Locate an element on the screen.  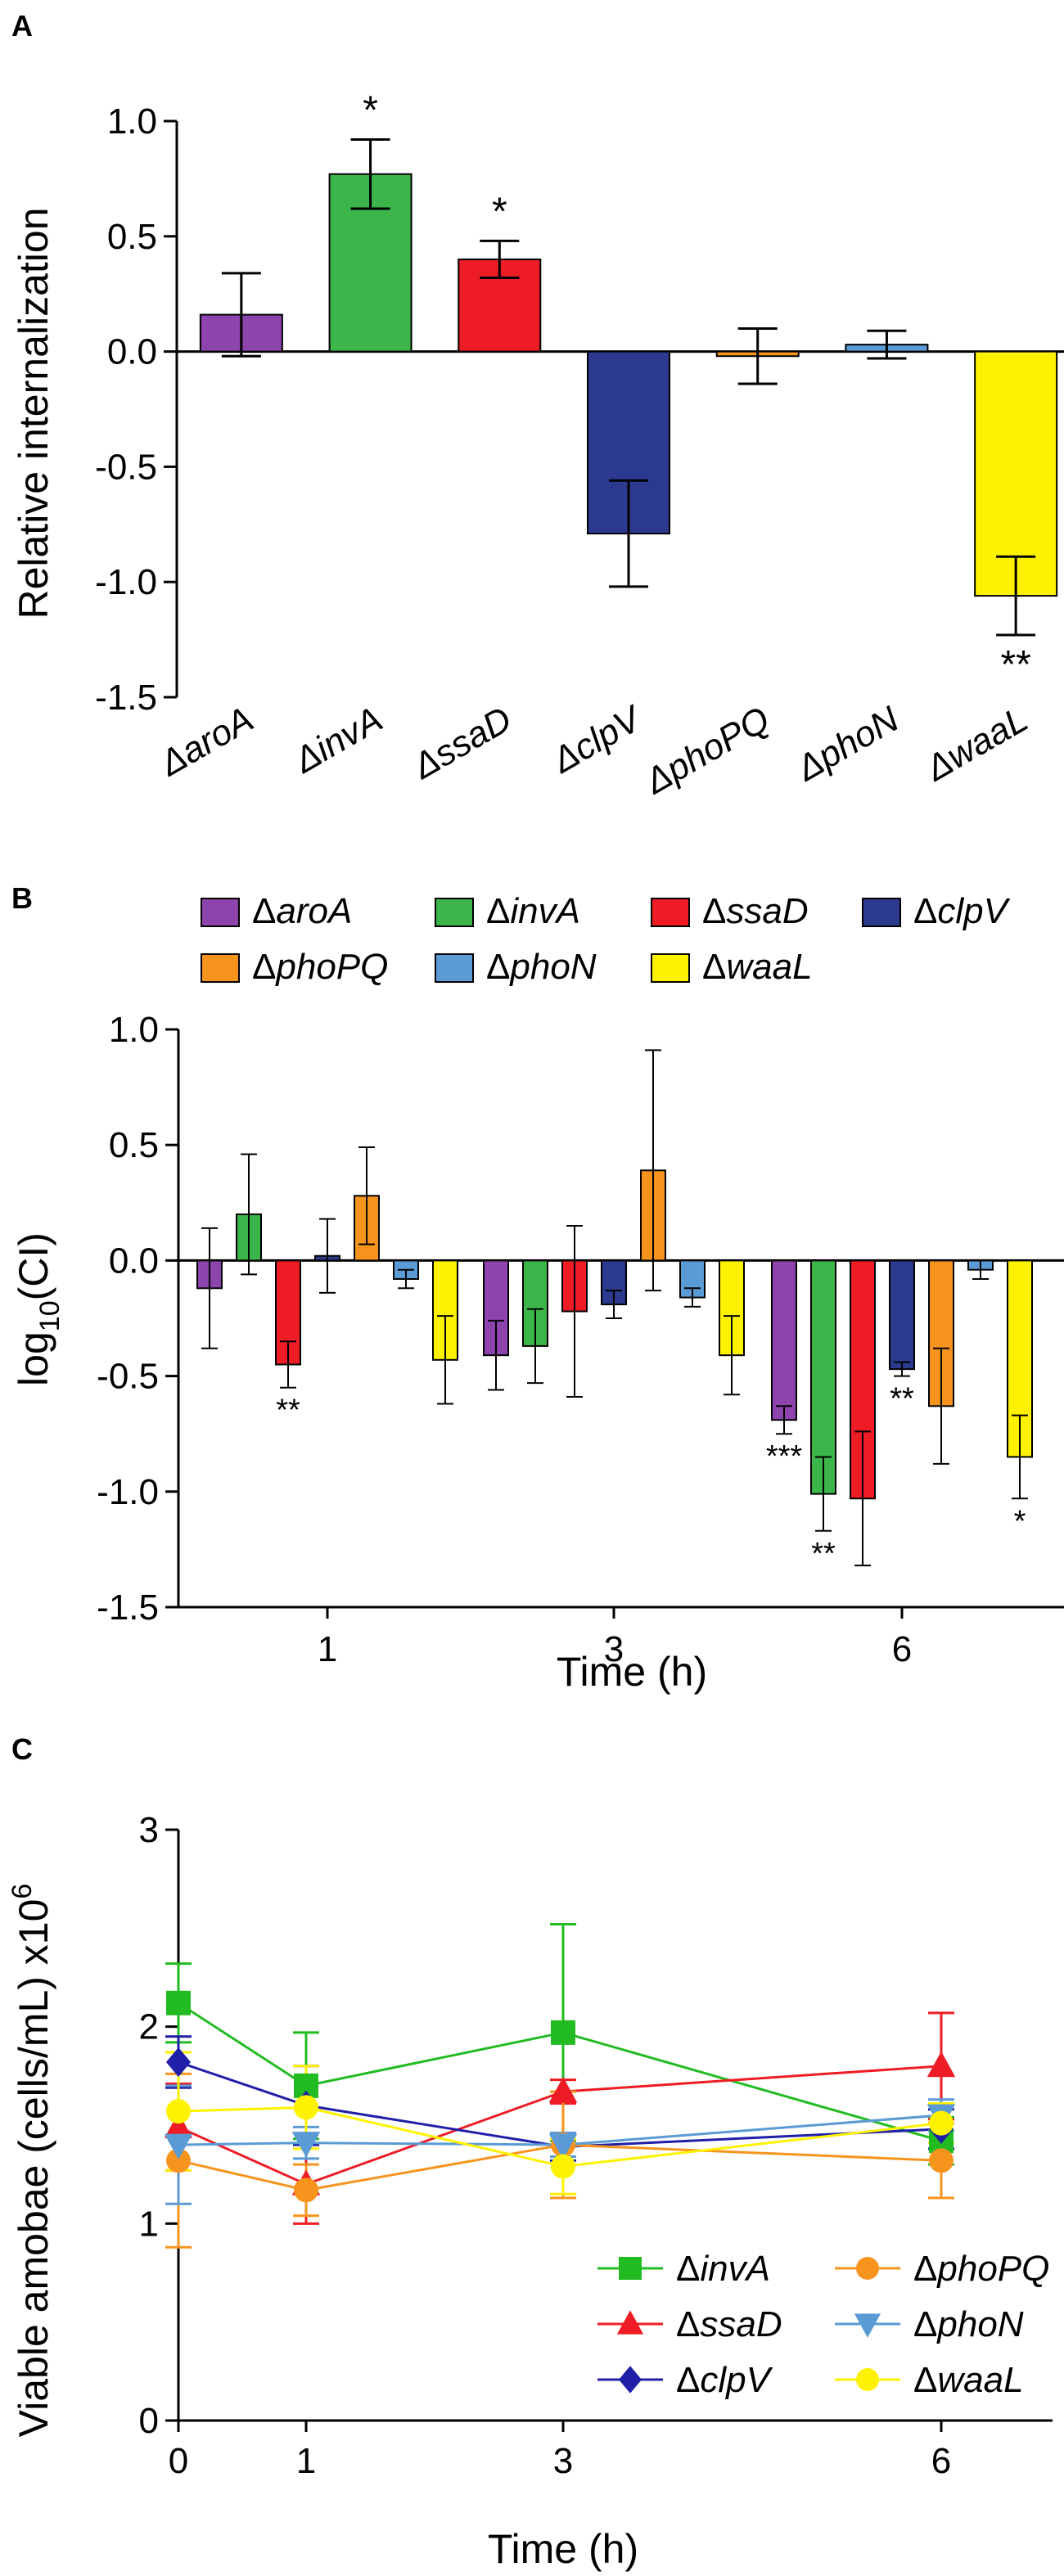
panel-c-legend-label: ΔphoPQ is located at coordinates (981, 2269).